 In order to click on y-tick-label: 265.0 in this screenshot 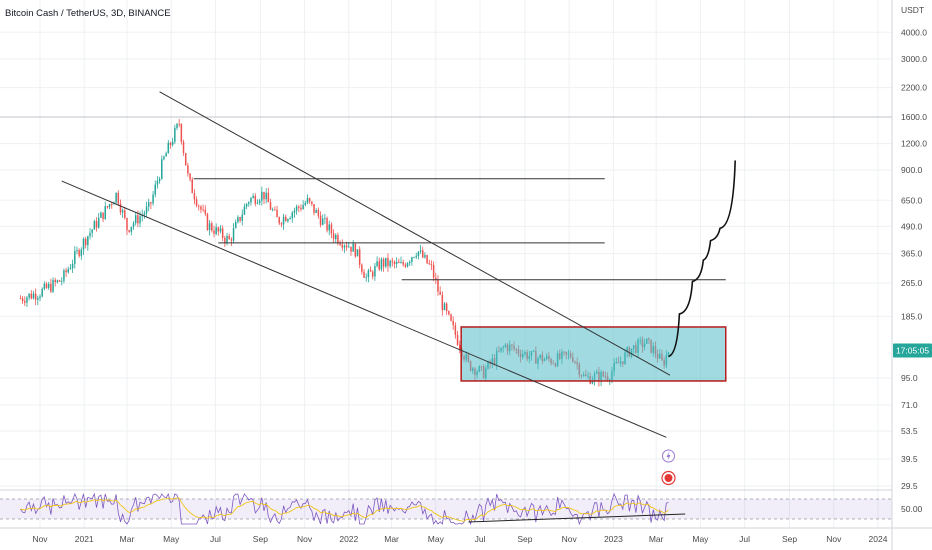, I will do `click(912, 283)`.